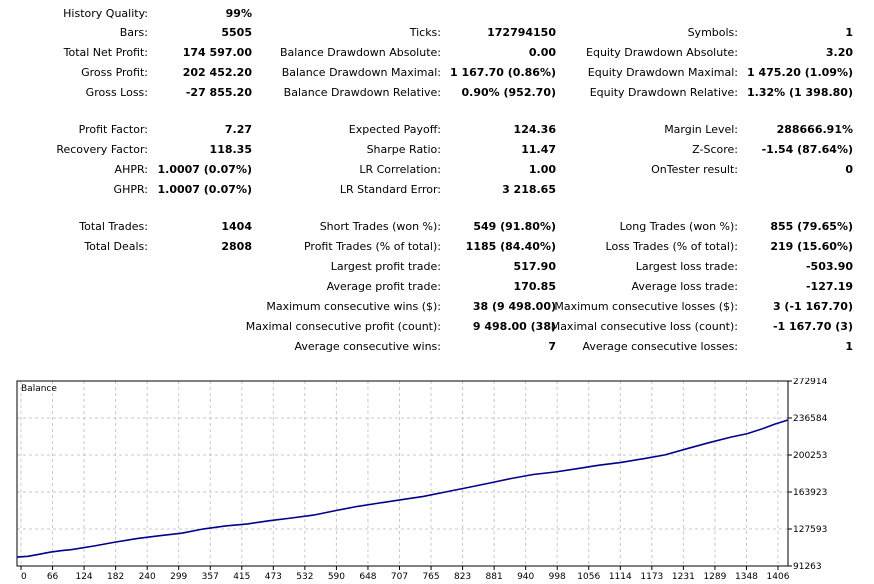 The image size is (874, 584). What do you see at coordinates (462, 577) in the screenshot?
I see `x-tick-label: 823` at bounding box center [462, 577].